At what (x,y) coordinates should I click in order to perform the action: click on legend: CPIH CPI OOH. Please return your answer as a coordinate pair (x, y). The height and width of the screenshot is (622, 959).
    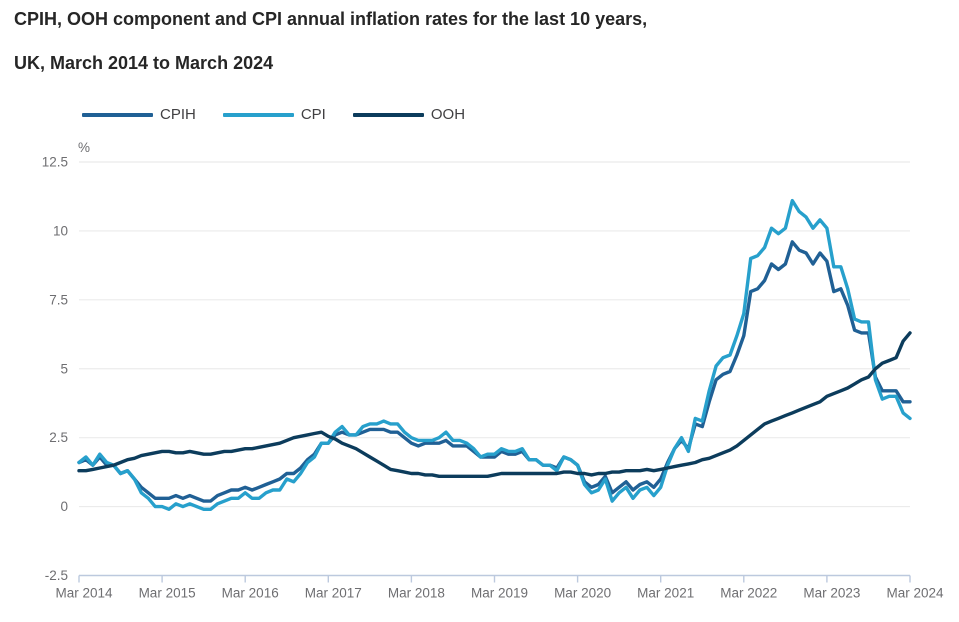
    Looking at the image, I should click on (287, 115).